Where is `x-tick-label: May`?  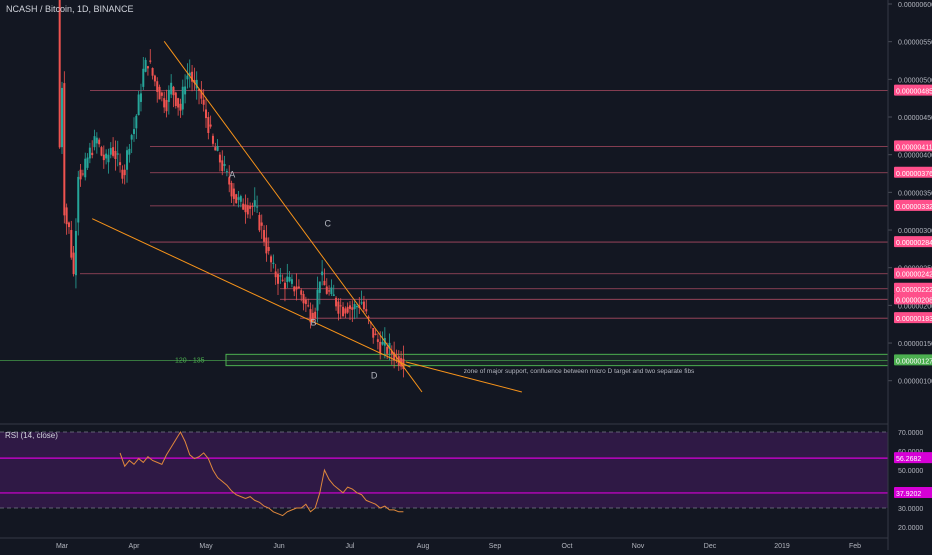 x-tick-label: May is located at coordinates (206, 546).